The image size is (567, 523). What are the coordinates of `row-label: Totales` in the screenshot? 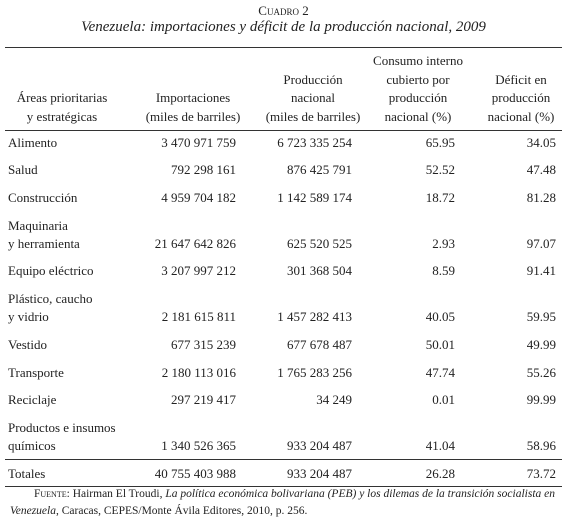 It's located at (27, 473).